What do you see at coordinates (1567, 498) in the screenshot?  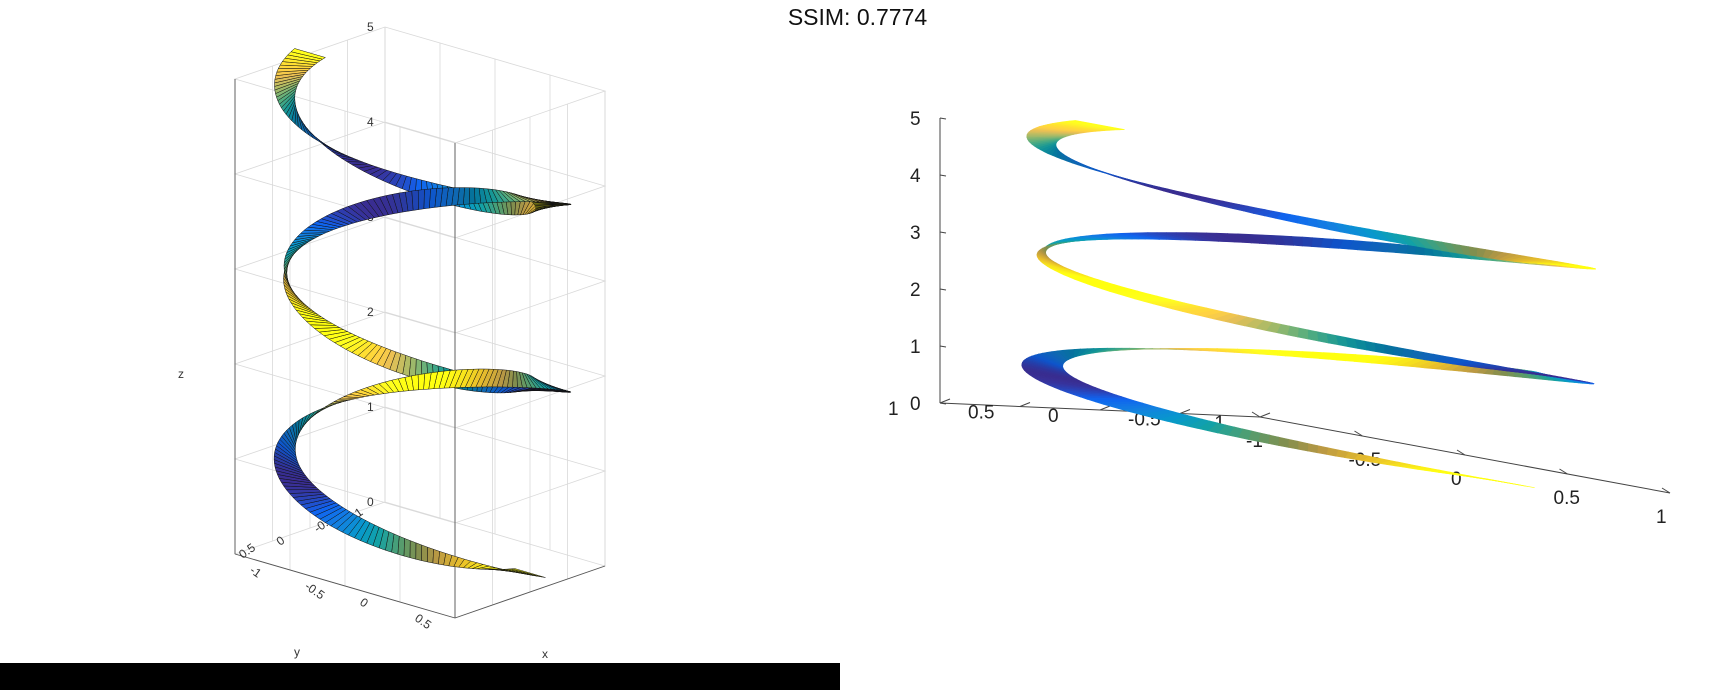 I see `right-x-tick-label: 0.5` at bounding box center [1567, 498].